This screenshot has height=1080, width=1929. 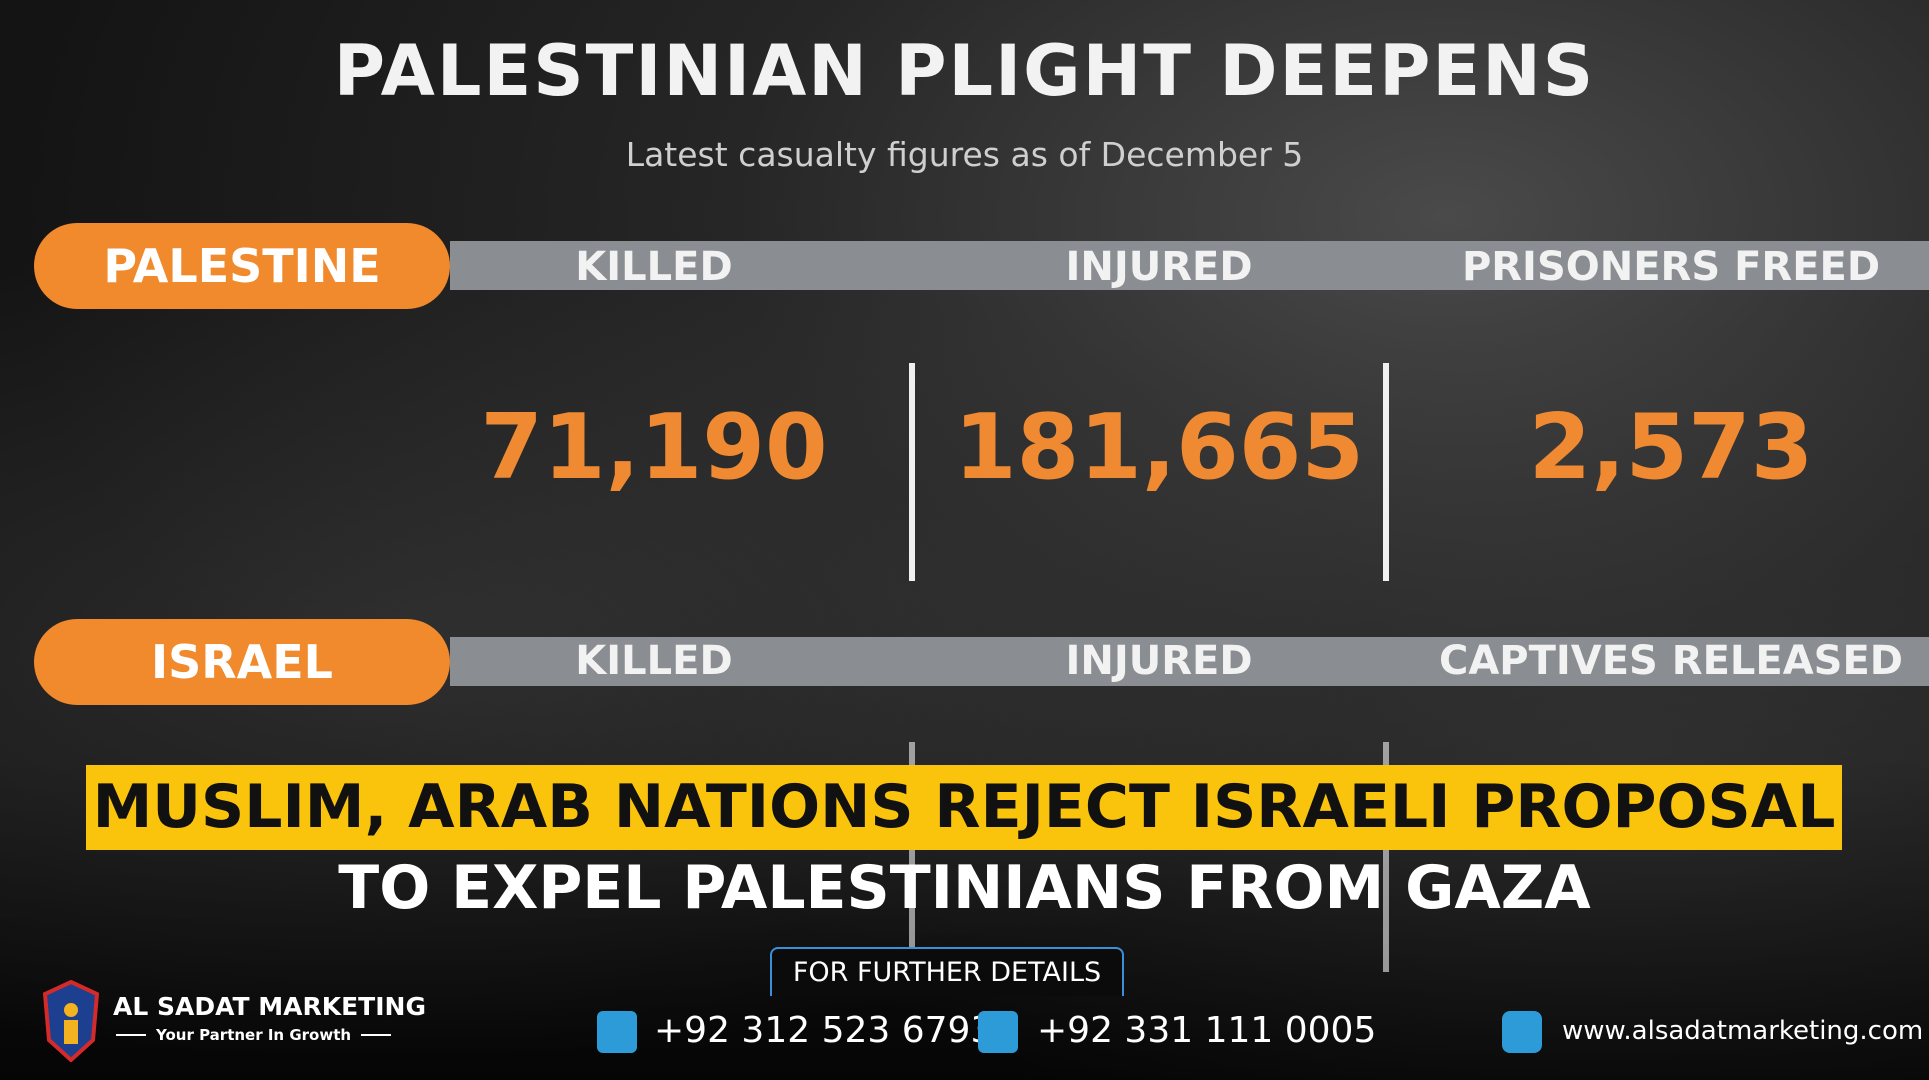 What do you see at coordinates (654, 447) in the screenshot?
I see `figure: 71,190` at bounding box center [654, 447].